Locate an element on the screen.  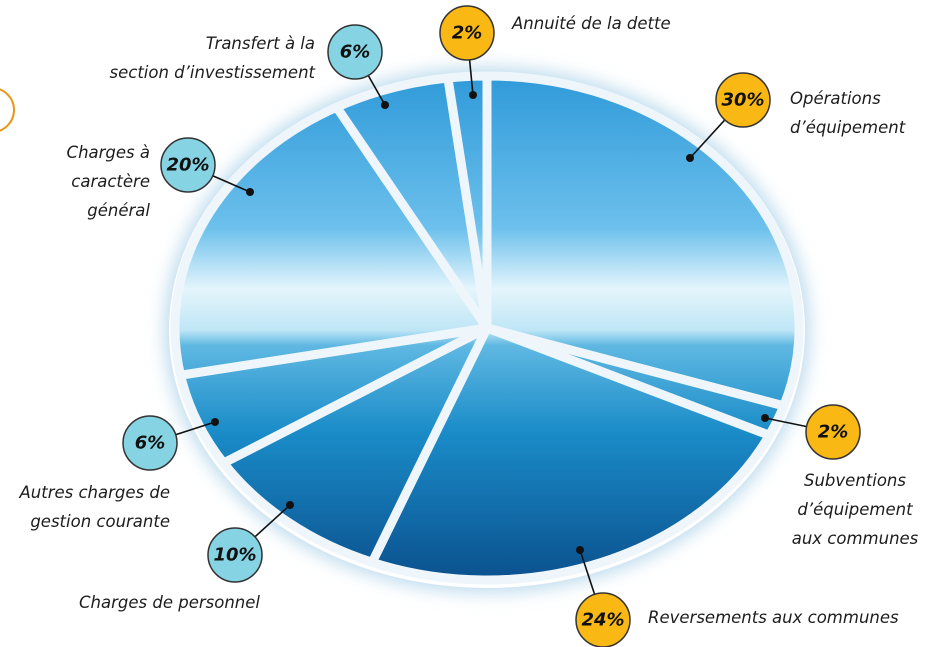
value-label: 30% is located at coordinates (742, 100).